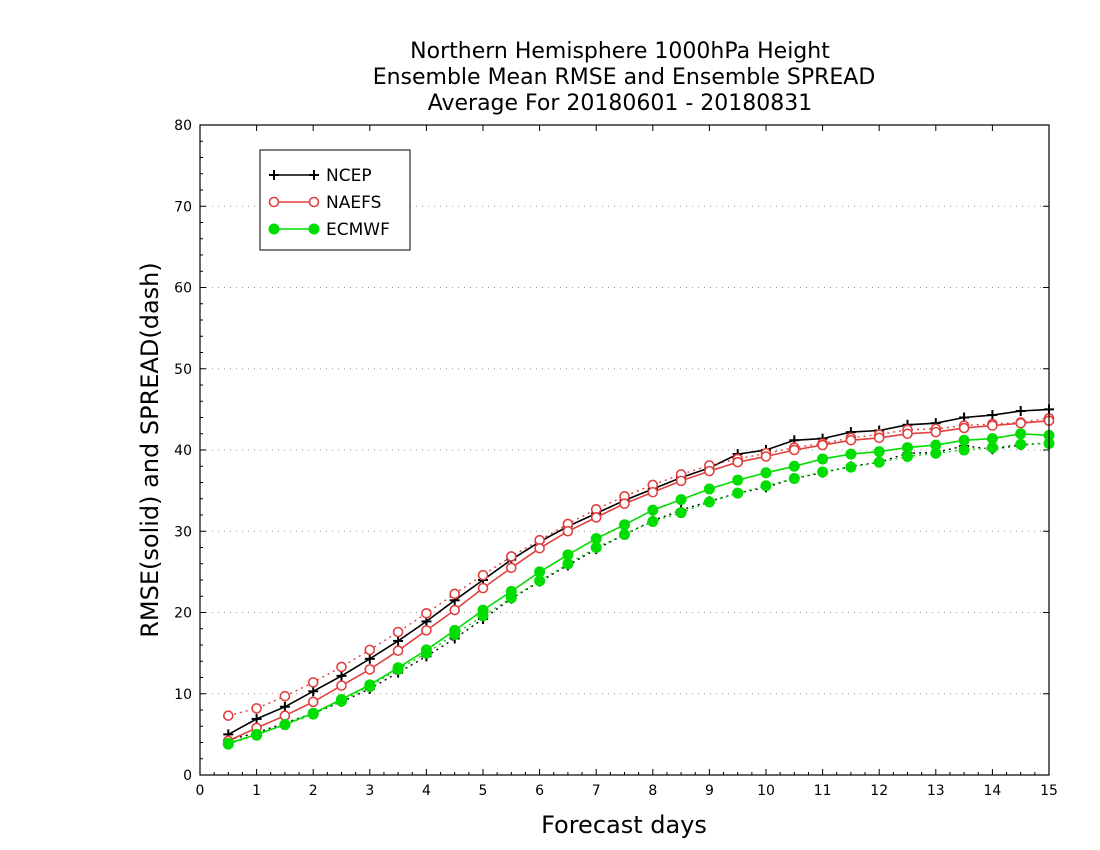  What do you see at coordinates (274, 229) in the screenshot?
I see `legend-marker-start-ecmwf` at bounding box center [274, 229].